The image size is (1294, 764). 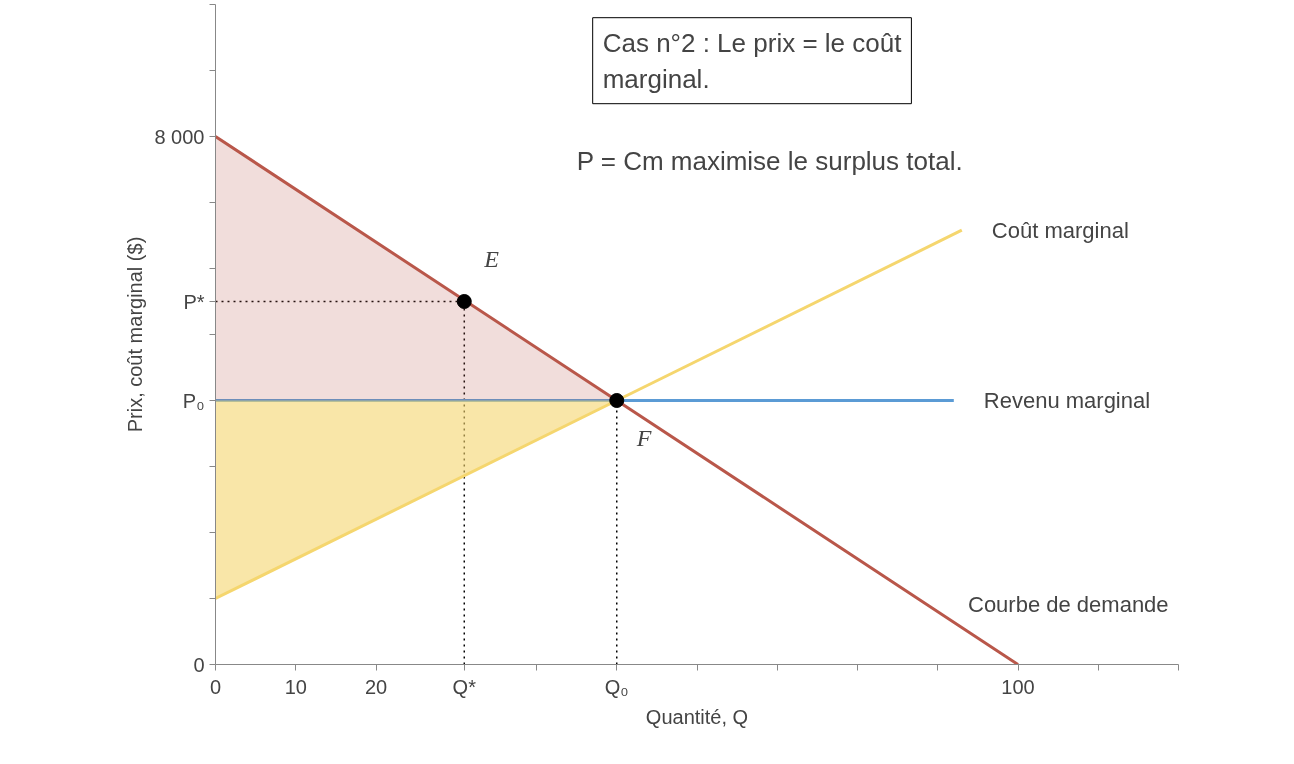 I want to click on series-label: Coût marginal, so click(x=1060, y=230).